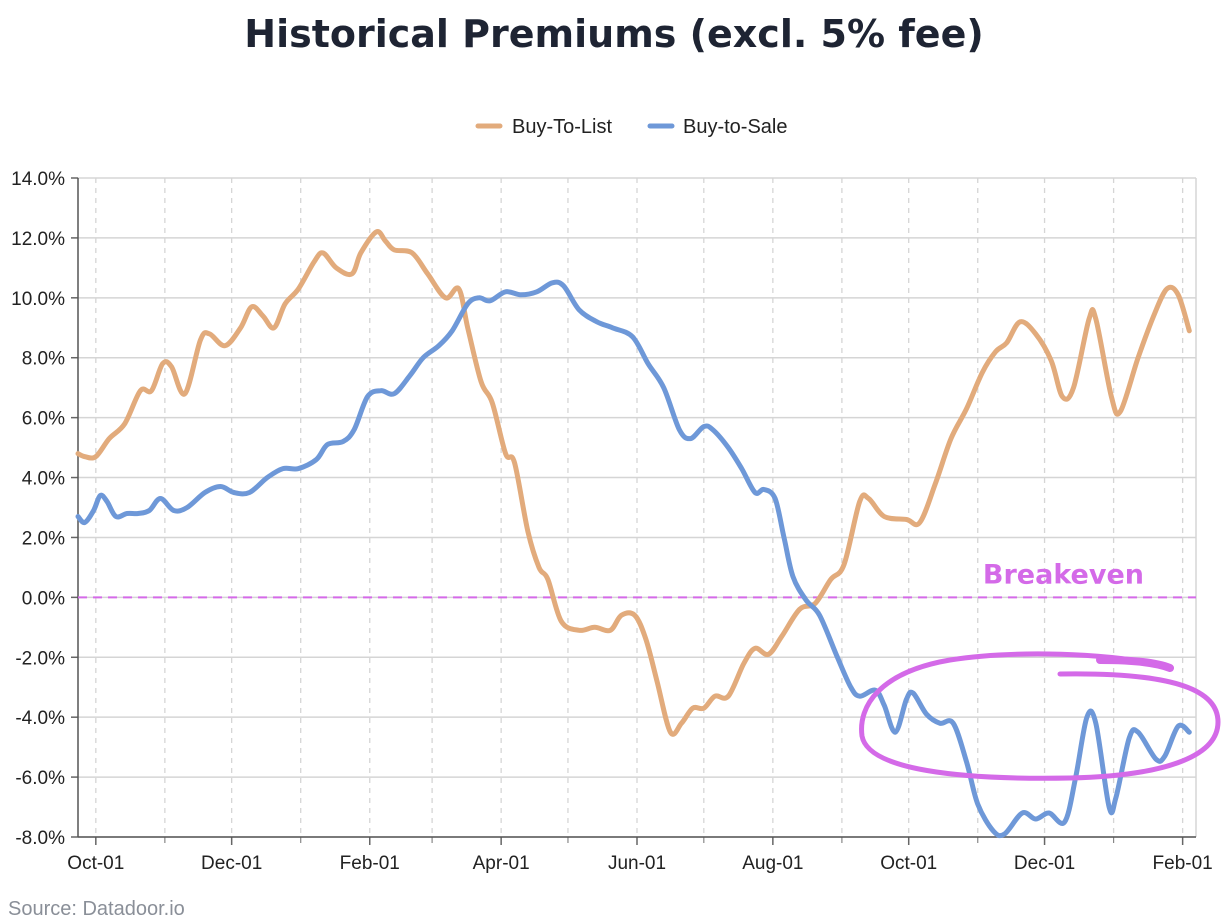  I want to click on chart-title: Historical Premiums (excl. 5% fee), so click(614, 34).